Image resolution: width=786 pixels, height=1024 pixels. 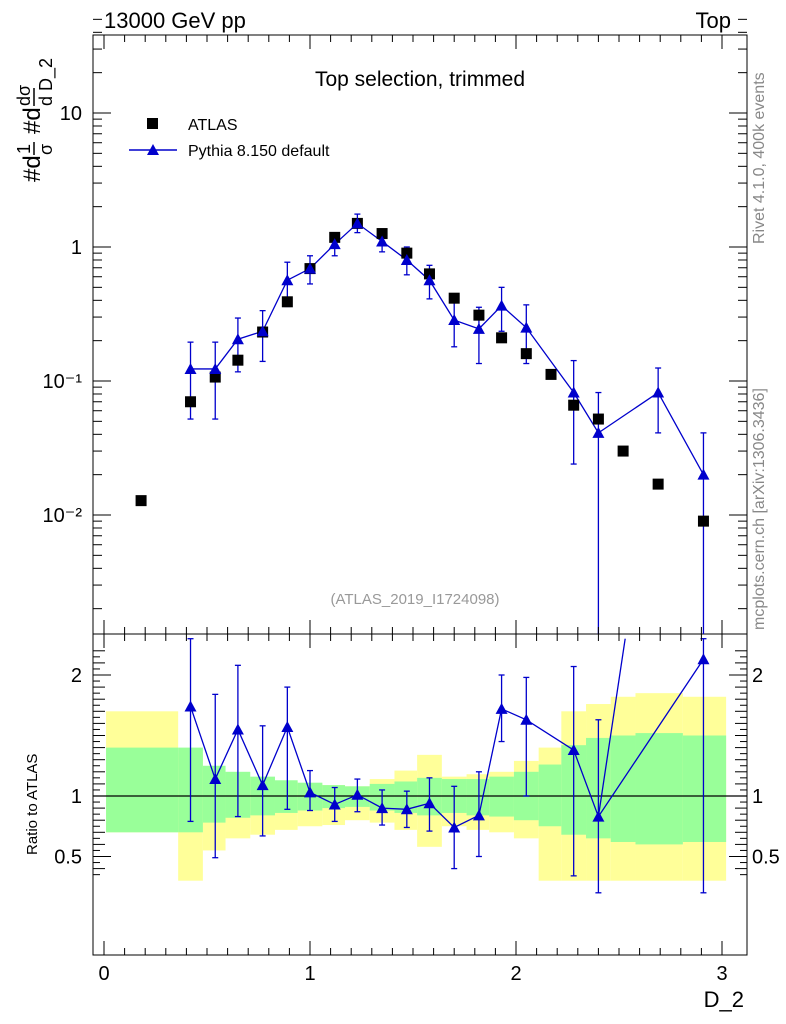 What do you see at coordinates (611, 727) in the screenshot?
I see `ratio-overflow-line` at bounding box center [611, 727].